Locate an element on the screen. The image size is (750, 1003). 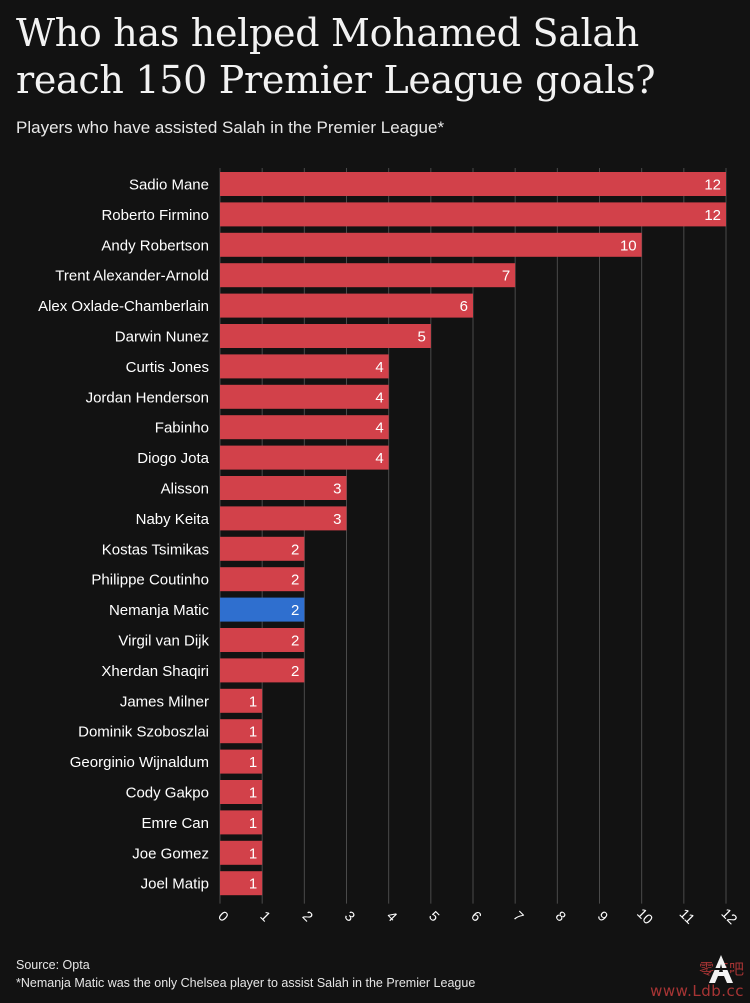
category-label: Roberto Firmino is located at coordinates (155, 215).